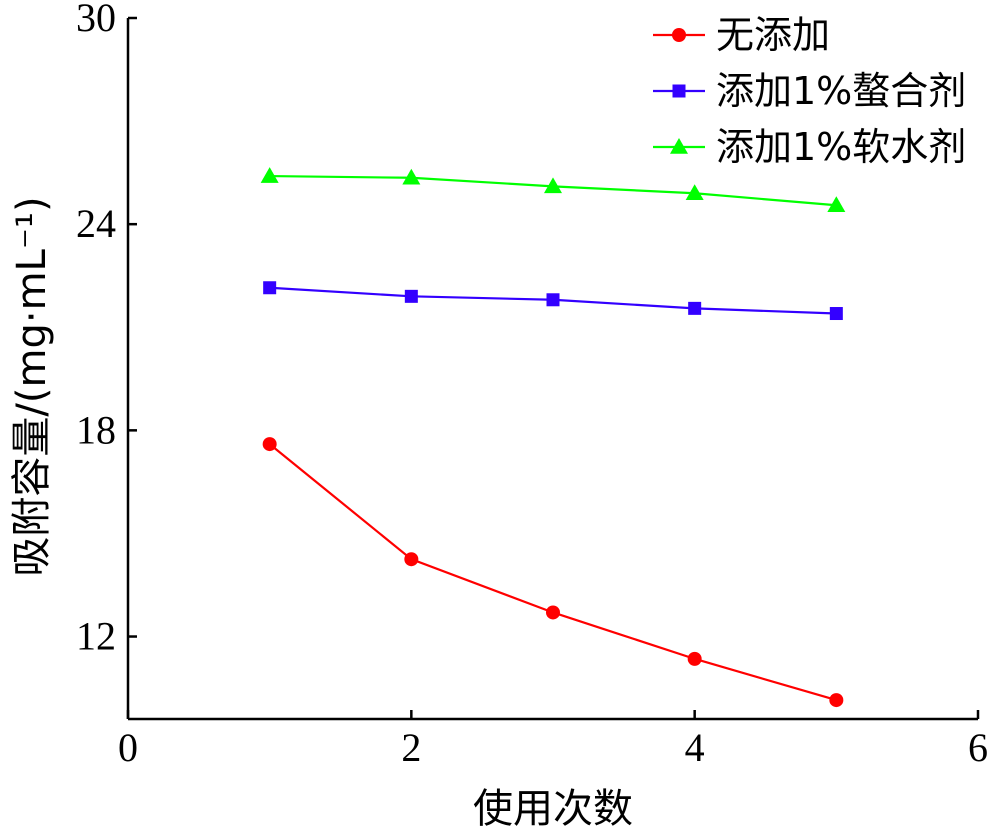 The height and width of the screenshot is (833, 1000). What do you see at coordinates (96, 636) in the screenshot?
I see `y-tick-label: 12` at bounding box center [96, 636].